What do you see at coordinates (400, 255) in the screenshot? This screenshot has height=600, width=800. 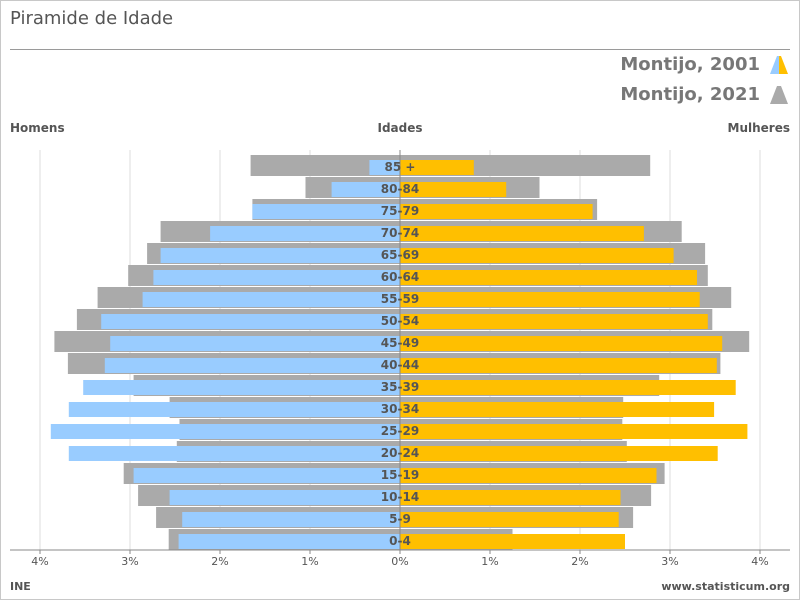 I see `age-group-label: 65-69` at bounding box center [400, 255].